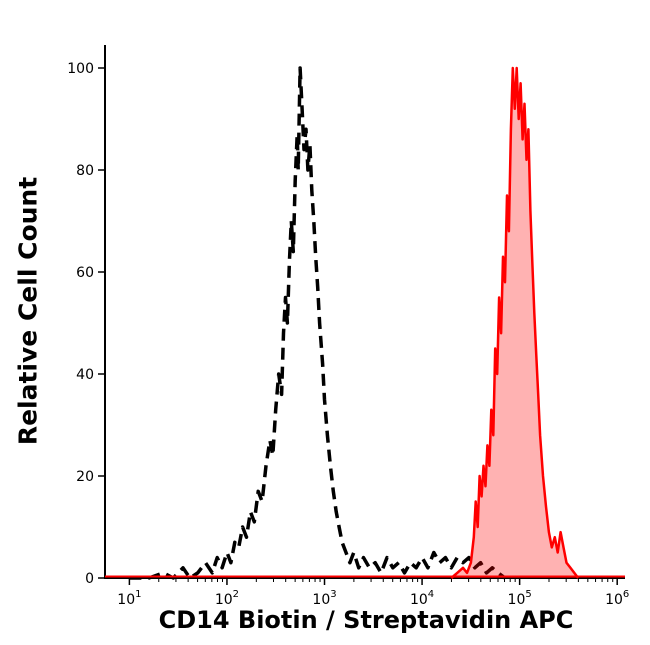 Image resolution: width=650 pixels, height=645 pixels. I want to click on x-axis-title: CD14 Biotin / Streptavidin APC, so click(366, 620).